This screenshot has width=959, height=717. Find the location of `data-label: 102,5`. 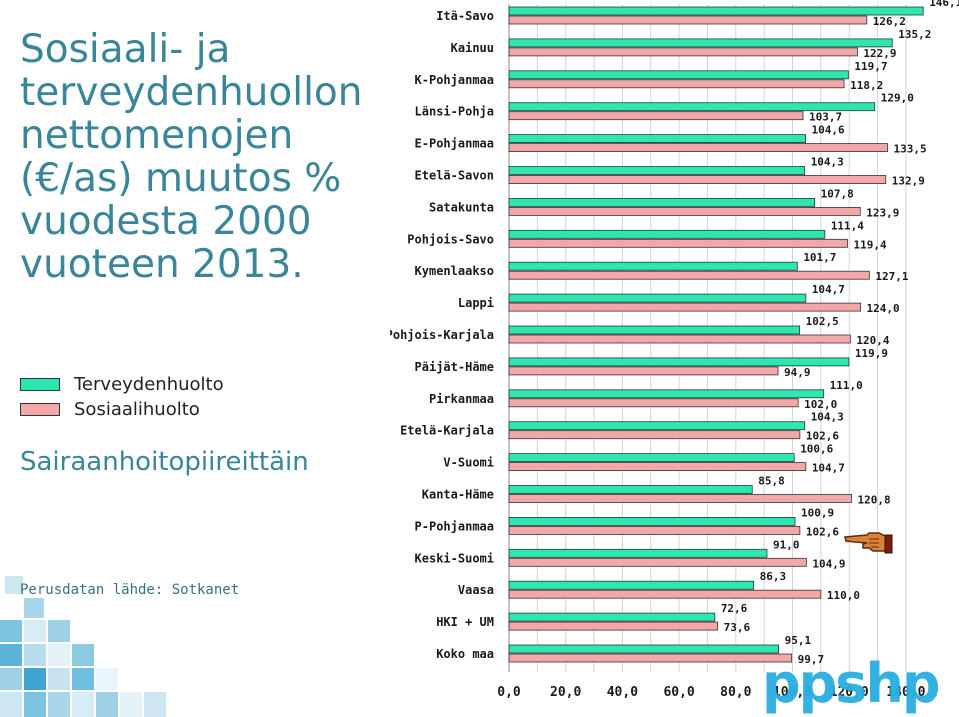

data-label: 102,5 is located at coordinates (822, 321).